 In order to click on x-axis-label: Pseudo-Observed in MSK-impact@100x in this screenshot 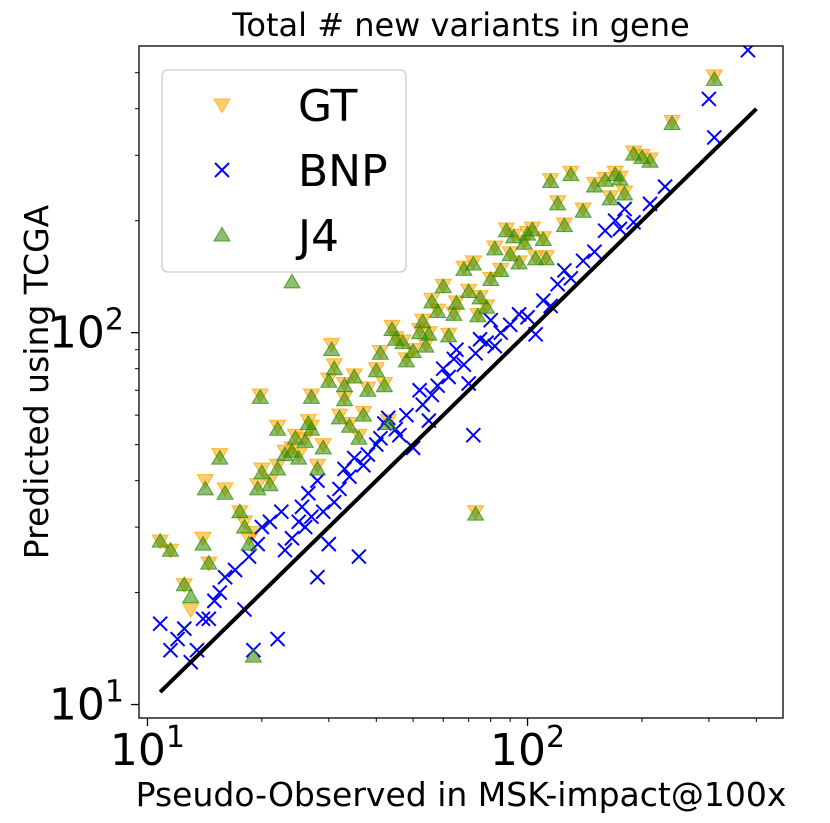, I will do `click(461, 794)`.